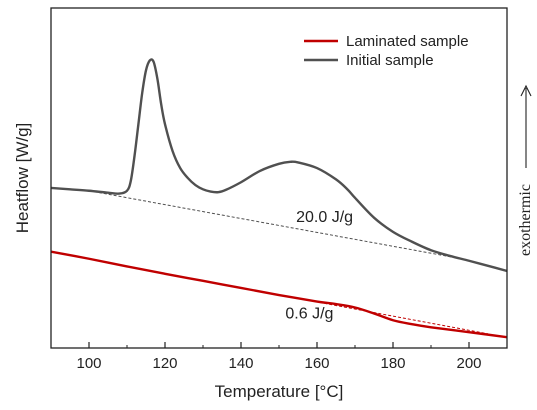  What do you see at coordinates (240, 363) in the screenshot?
I see `x-tick-label: 140` at bounding box center [240, 363].